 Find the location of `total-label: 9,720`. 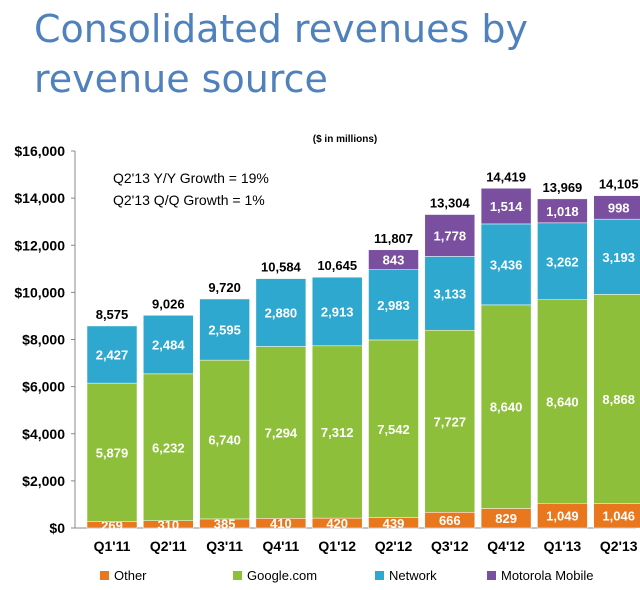

total-label: 9,720 is located at coordinates (224, 287).